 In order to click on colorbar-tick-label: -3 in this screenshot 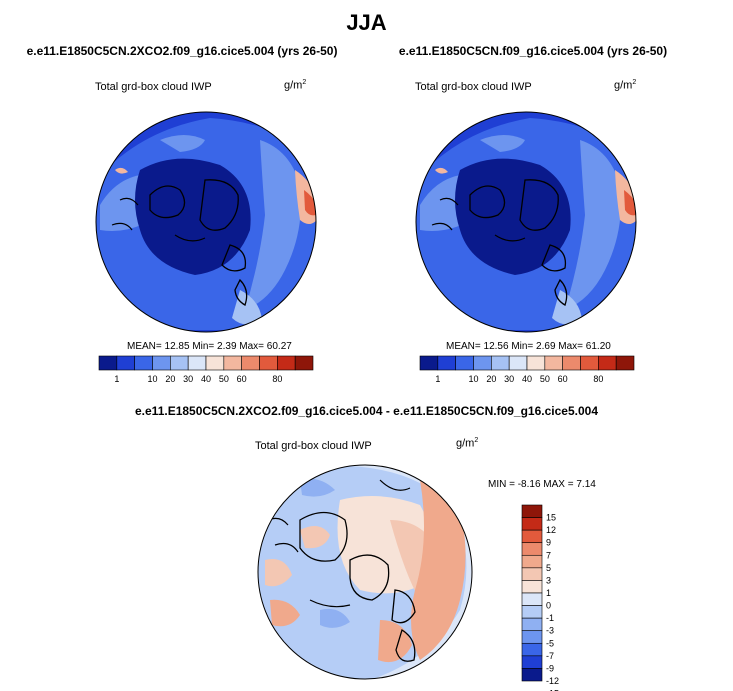, I will do `click(550, 631)`.